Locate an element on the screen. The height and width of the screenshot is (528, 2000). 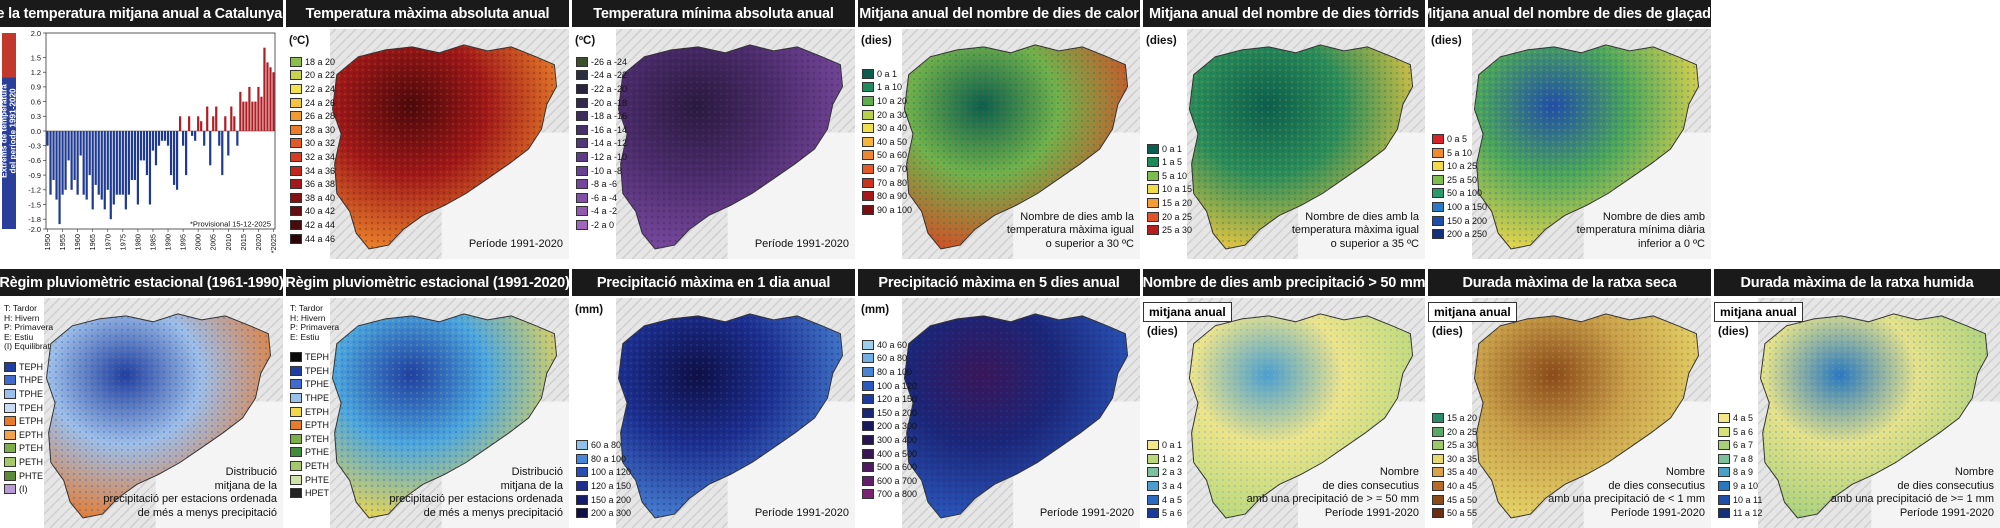
legend-item: 70 a 80 is located at coordinates (887, 183).